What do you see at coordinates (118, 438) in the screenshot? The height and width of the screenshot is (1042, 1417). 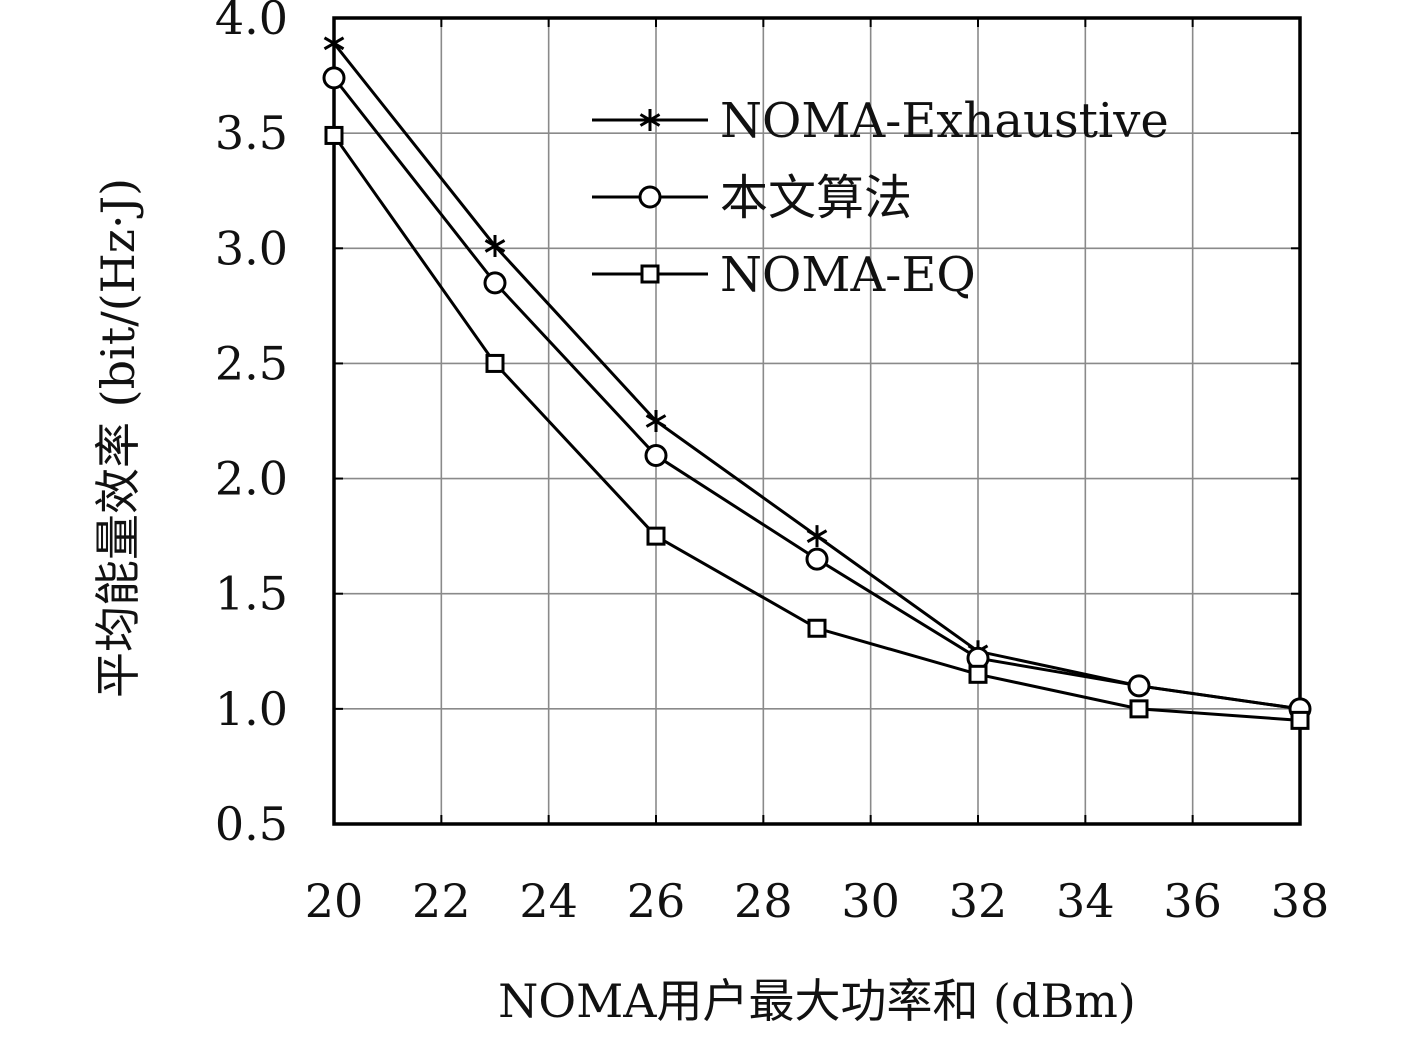 I see `y-axis-title: 平均能量效率 (bit/(Hz·J)` at bounding box center [118, 438].